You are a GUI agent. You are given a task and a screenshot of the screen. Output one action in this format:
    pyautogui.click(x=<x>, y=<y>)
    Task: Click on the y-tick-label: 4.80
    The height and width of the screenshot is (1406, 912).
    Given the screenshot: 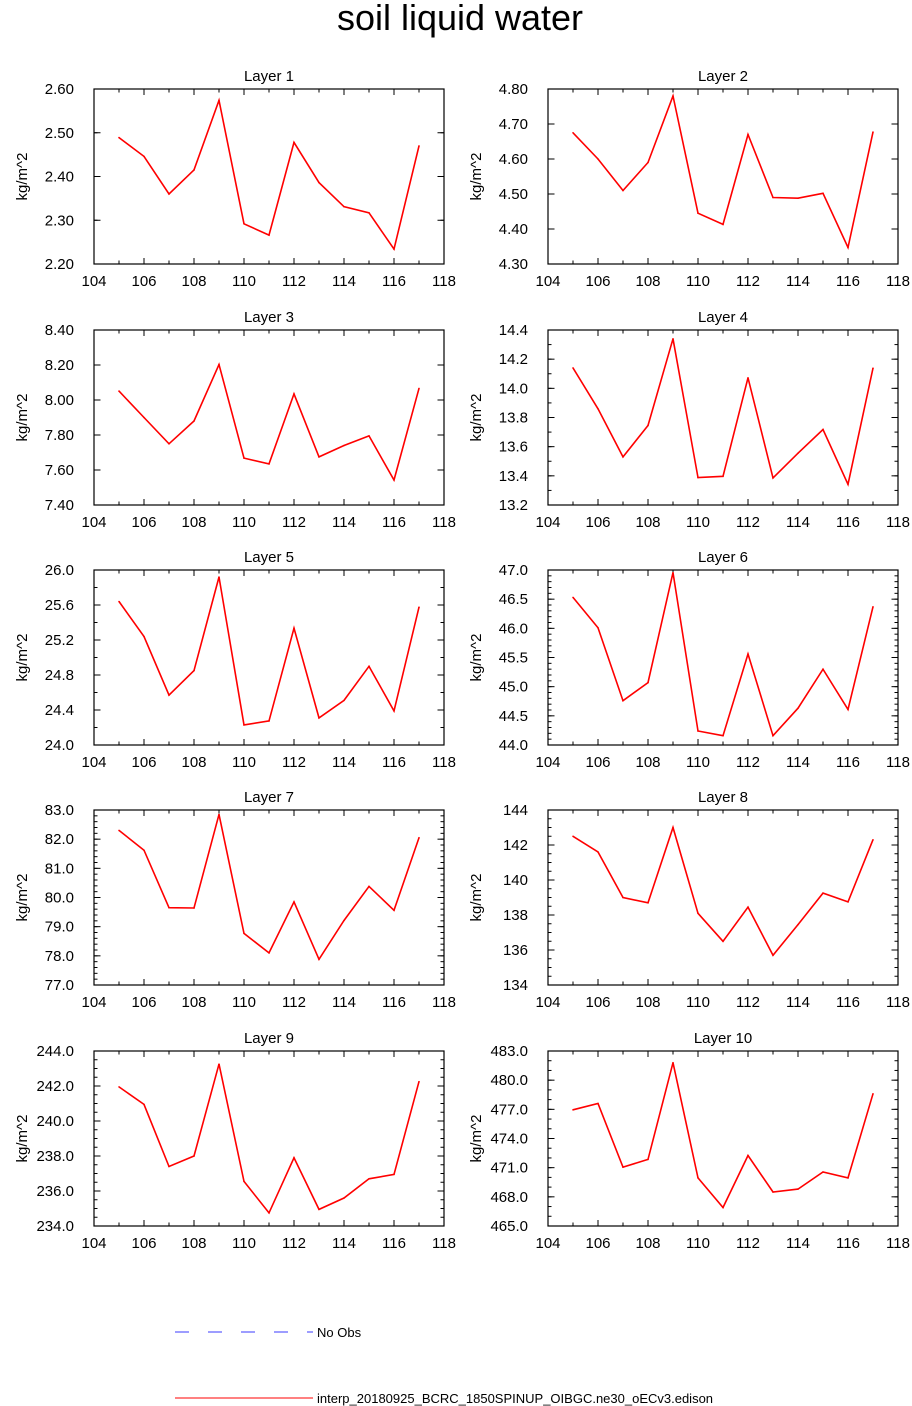 What is the action you would take?
    pyautogui.click(x=513, y=89)
    